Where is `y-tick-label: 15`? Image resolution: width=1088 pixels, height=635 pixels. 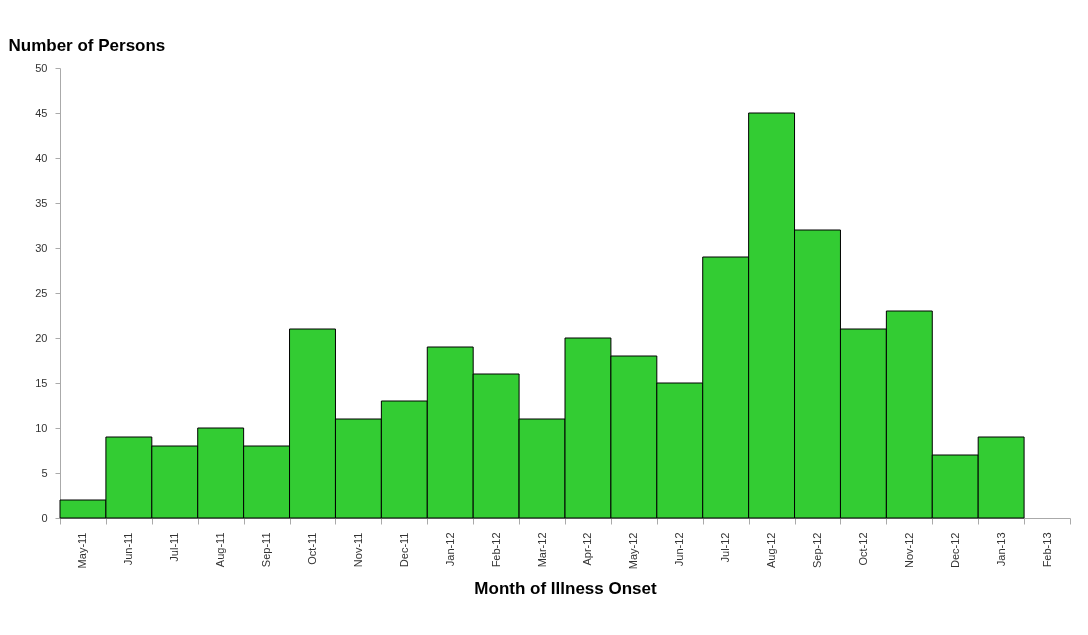
y-tick-label: 15 is located at coordinates (41, 382).